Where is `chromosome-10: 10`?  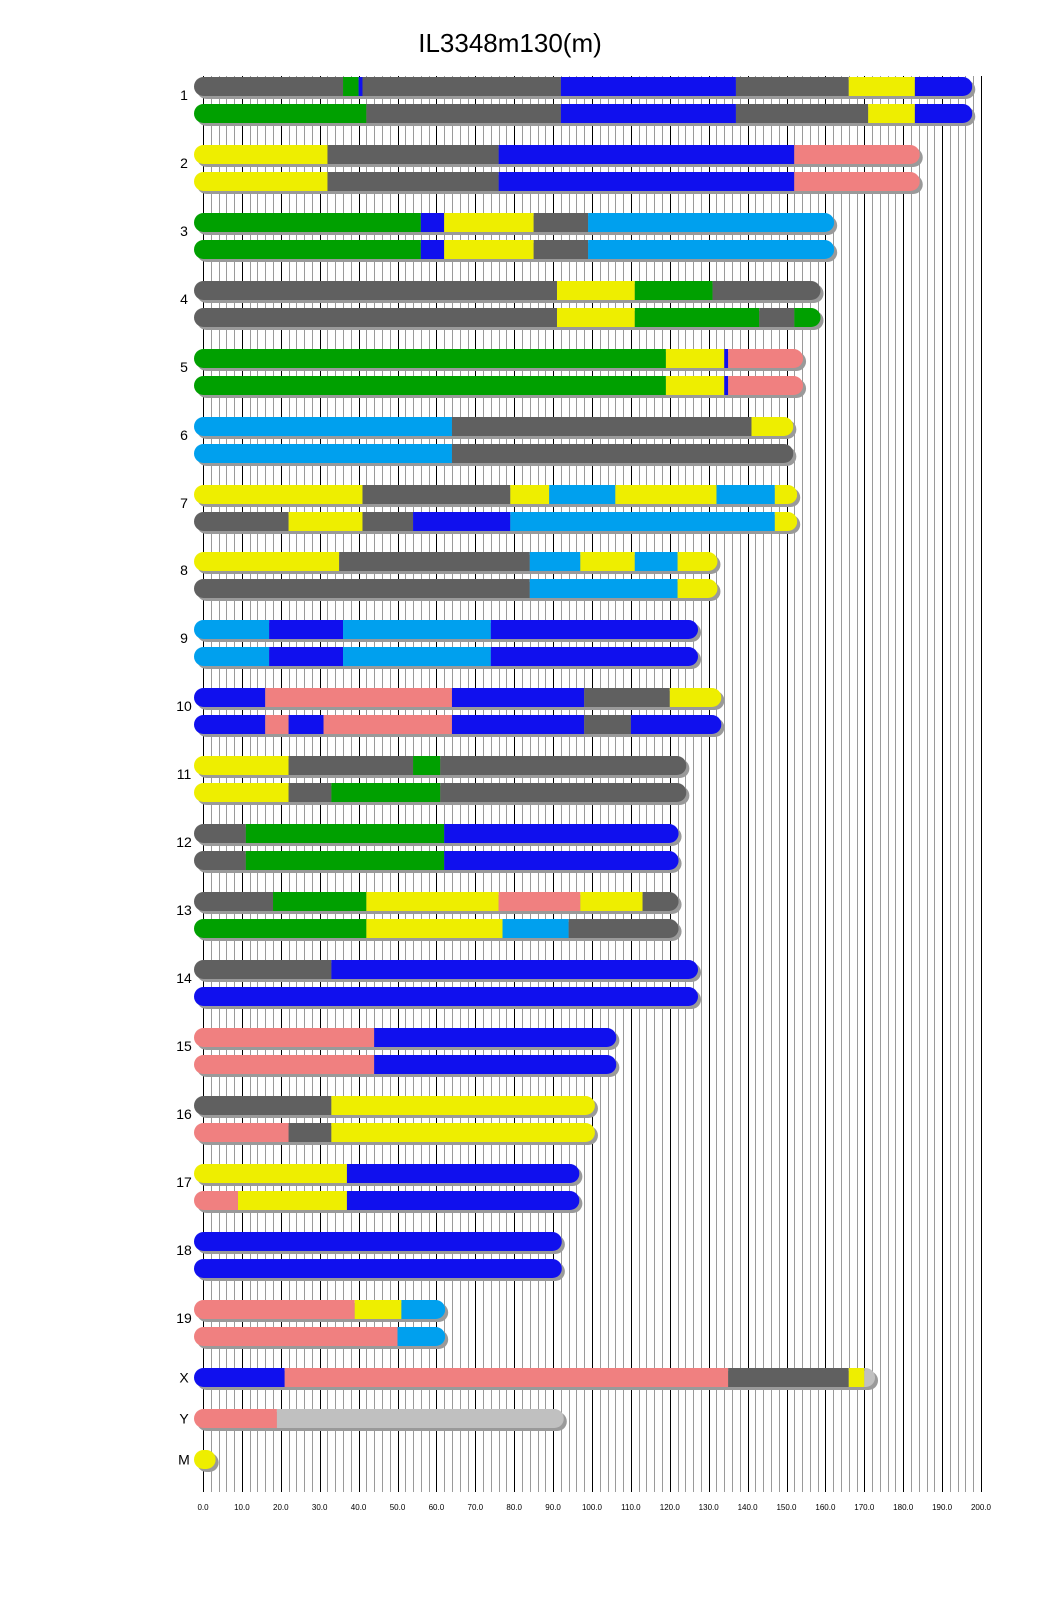 chromosome-10: 10 is located at coordinates (450, 712).